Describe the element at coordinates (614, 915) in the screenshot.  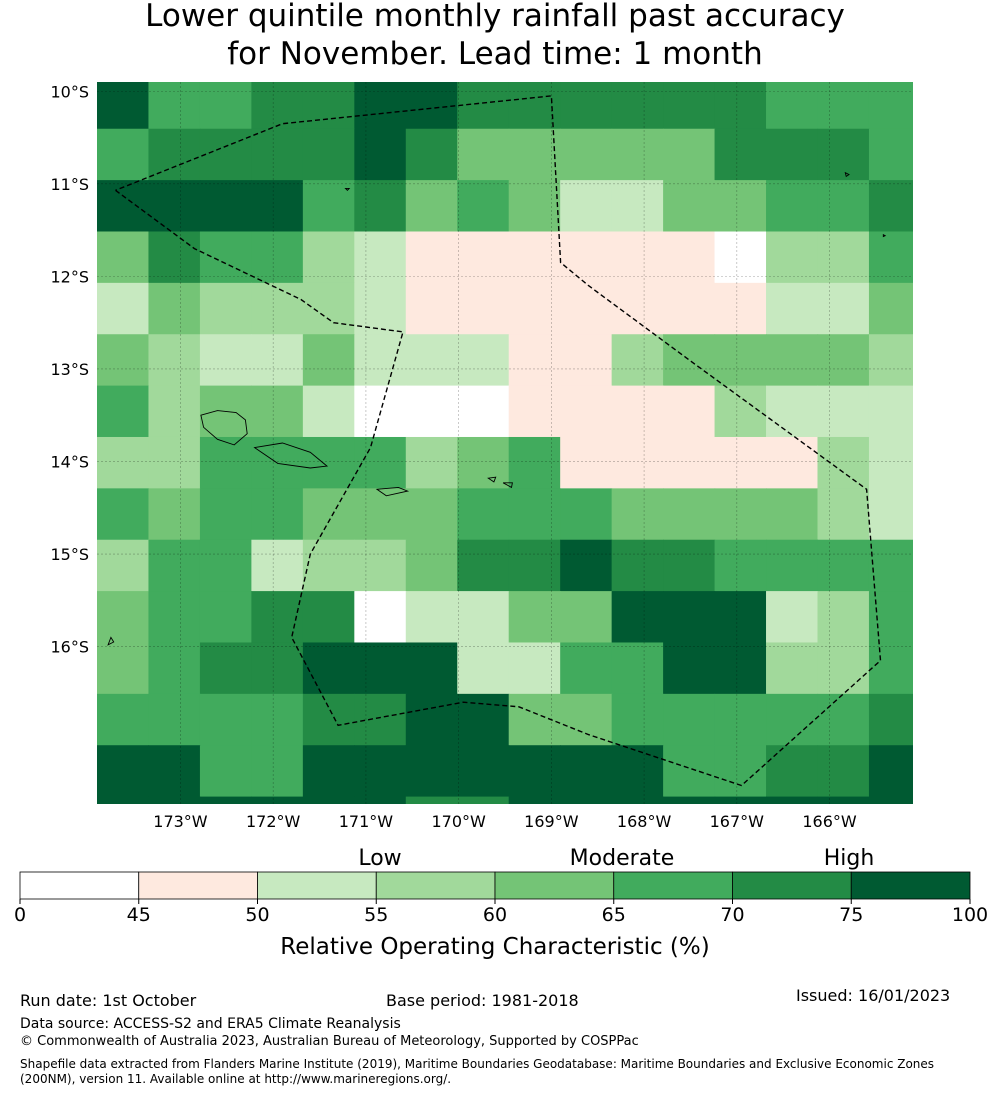
I see `colorbar-tick-label: 65` at that location.